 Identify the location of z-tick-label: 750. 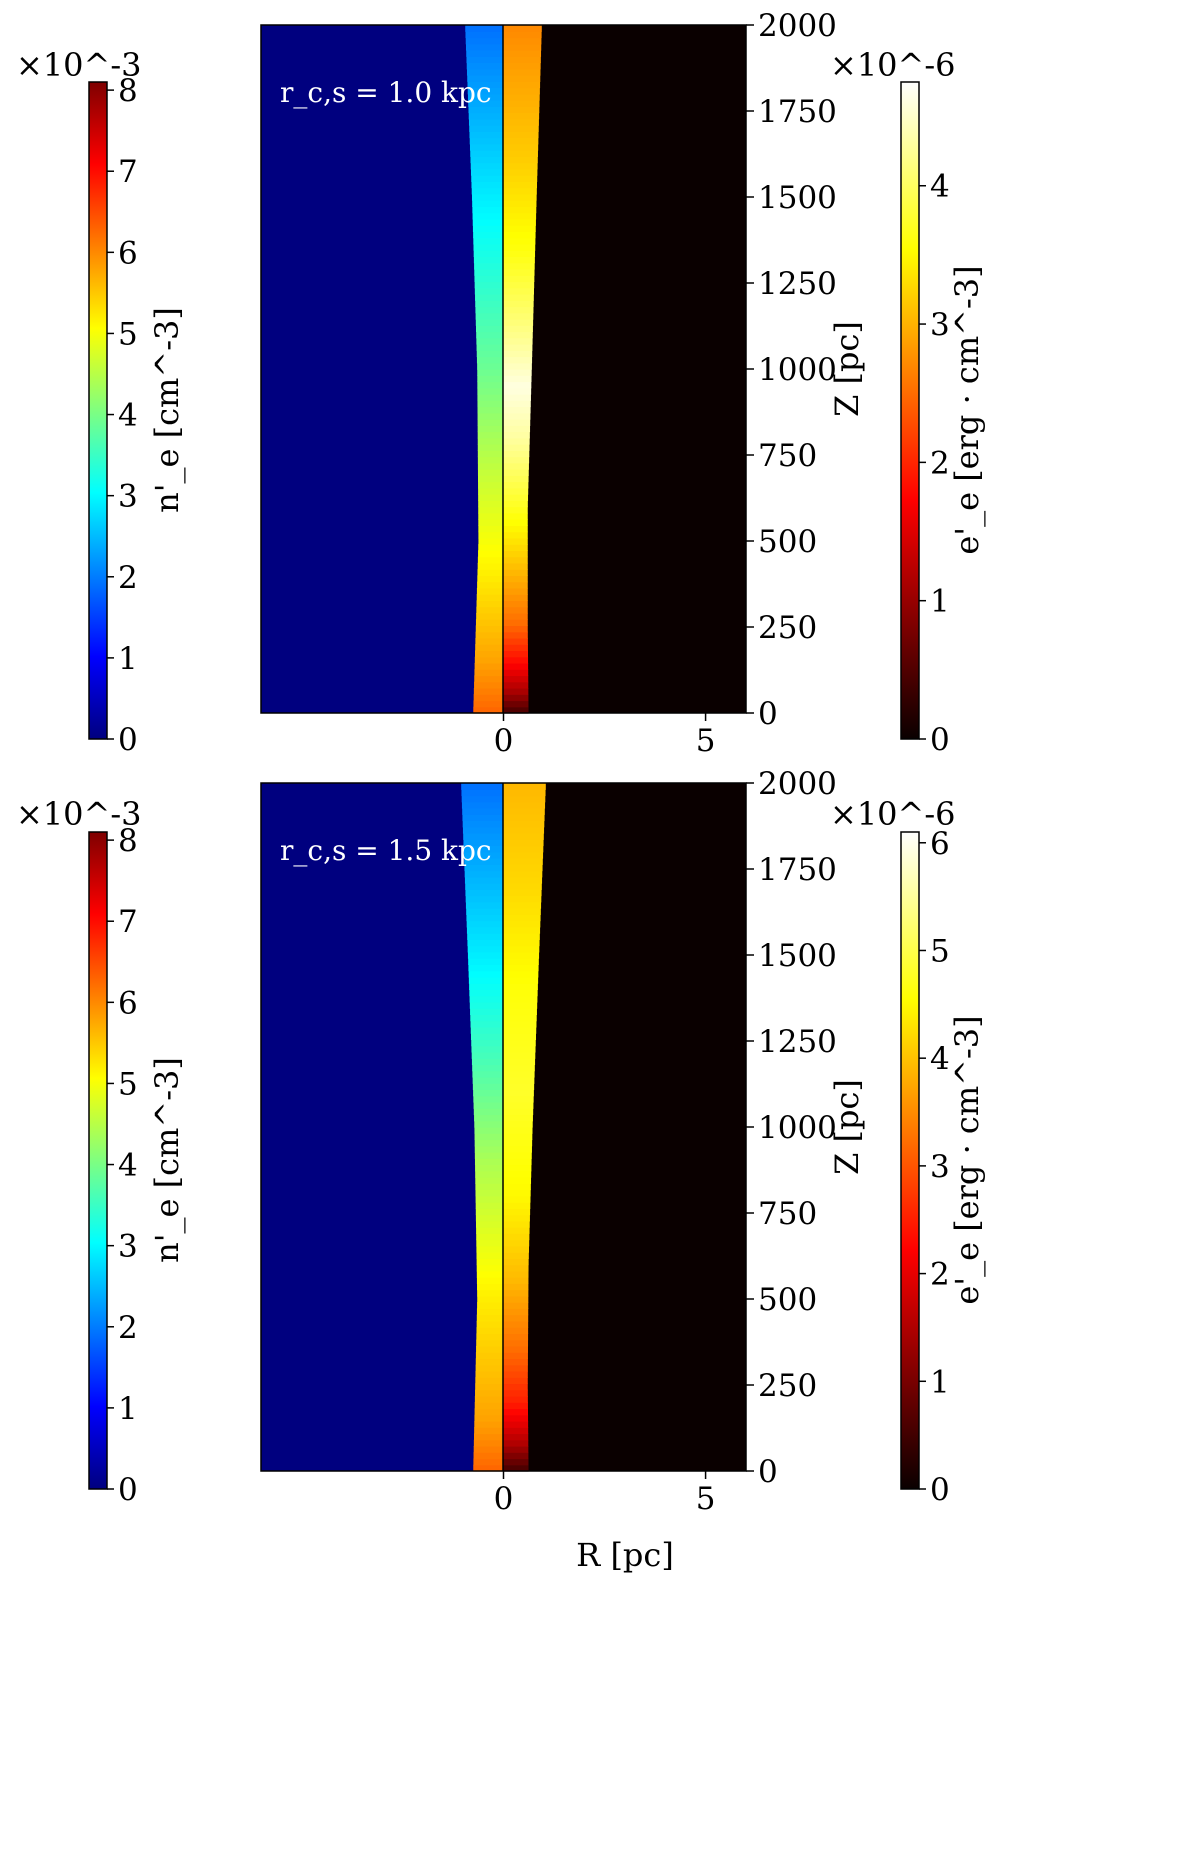
(787, 456).